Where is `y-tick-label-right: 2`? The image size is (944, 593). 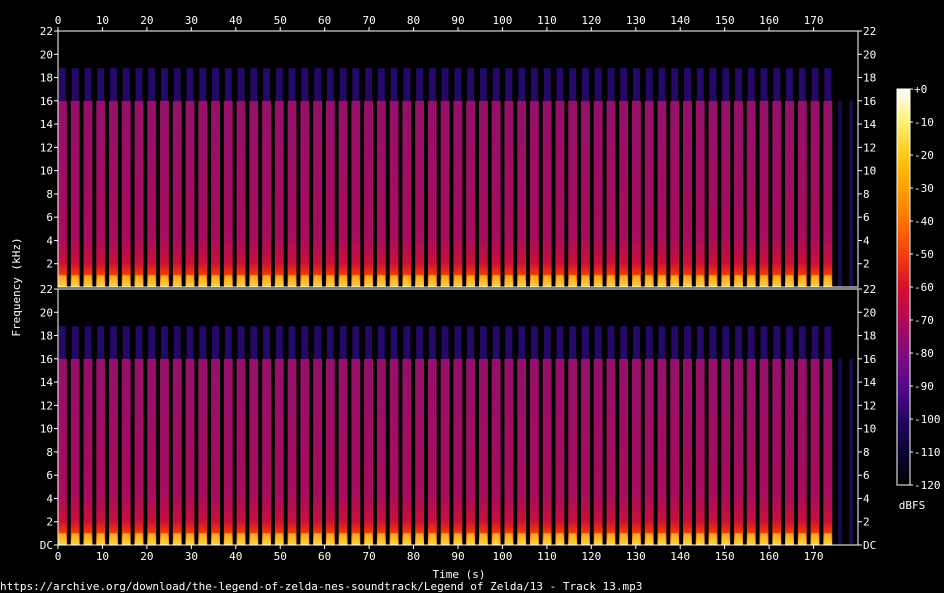
y-tick-label-right: 2 is located at coordinates (866, 522).